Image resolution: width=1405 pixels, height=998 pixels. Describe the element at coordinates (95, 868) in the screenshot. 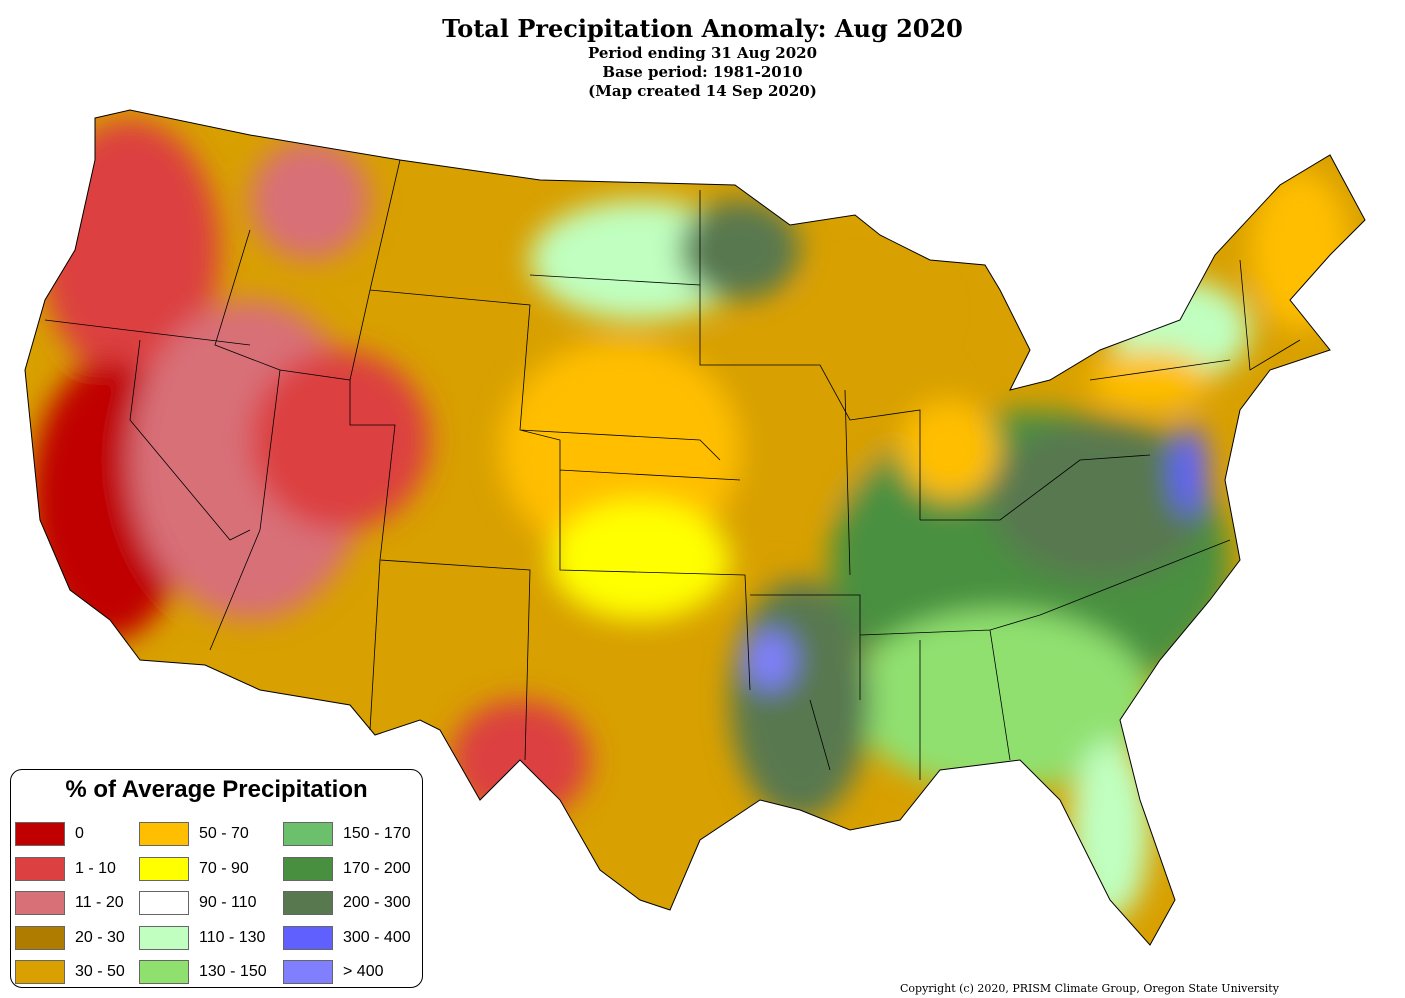

I see `legend-label: 1 - 10` at that location.